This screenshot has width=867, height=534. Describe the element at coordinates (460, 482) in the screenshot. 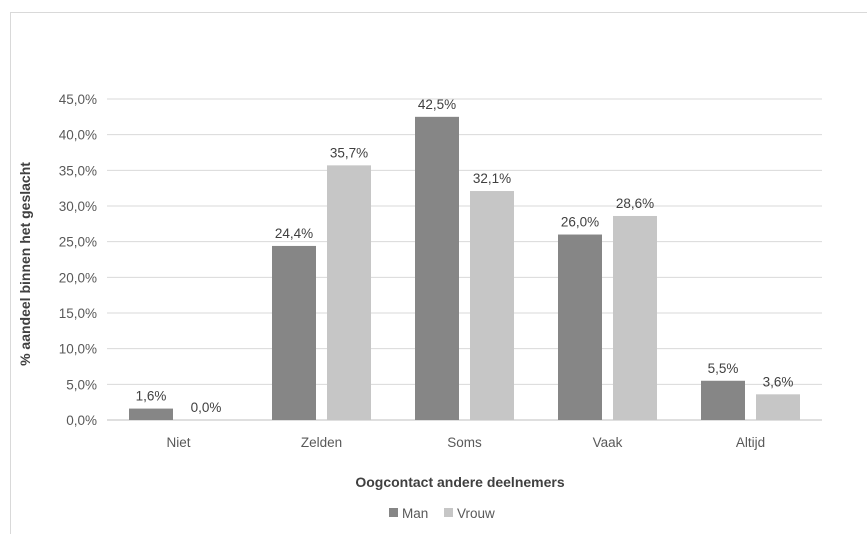

I see `x-axis-title: Oogcontact andere deelnemers` at that location.